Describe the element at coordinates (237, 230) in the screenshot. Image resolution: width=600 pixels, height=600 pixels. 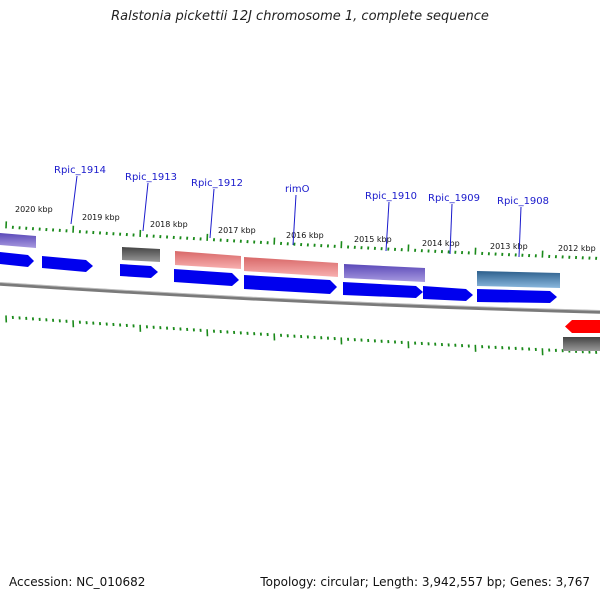
I see `kbp-label: 2017 kbp` at that location.